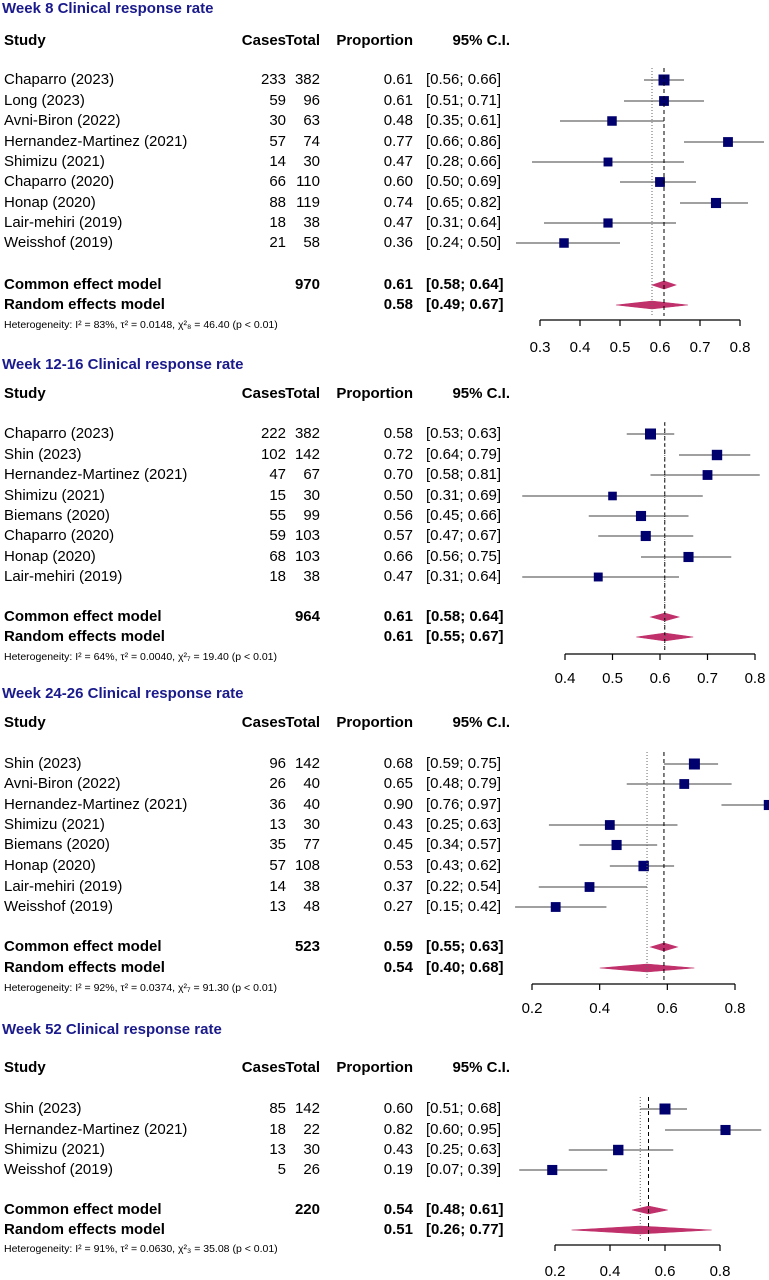 The width and height of the screenshot is (769, 1280). I want to click on study-name: Hernandez-Martinez (2021), so click(96, 1129).